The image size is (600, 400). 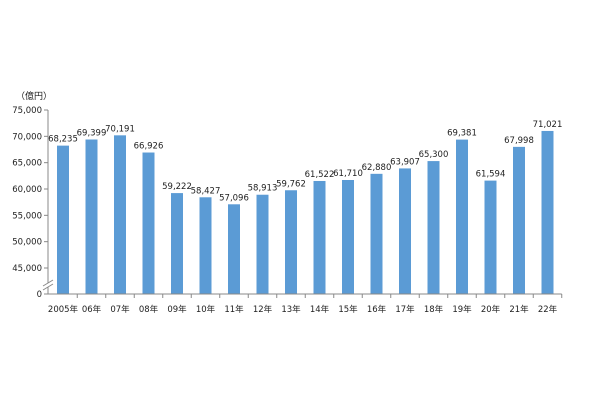 What do you see at coordinates (234, 198) in the screenshot?
I see `bar-value-label: 57,096` at bounding box center [234, 198].